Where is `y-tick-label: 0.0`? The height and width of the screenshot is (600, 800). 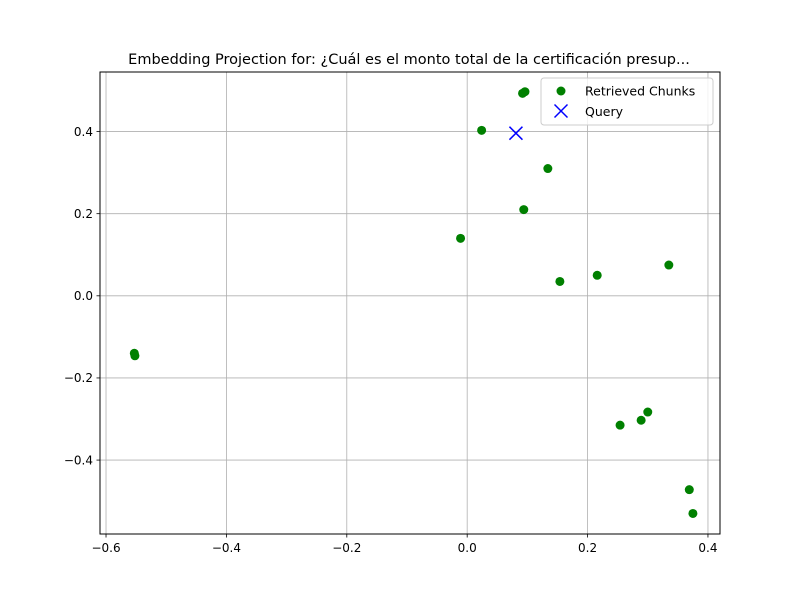
y-tick-label: 0.0 is located at coordinates (83, 296).